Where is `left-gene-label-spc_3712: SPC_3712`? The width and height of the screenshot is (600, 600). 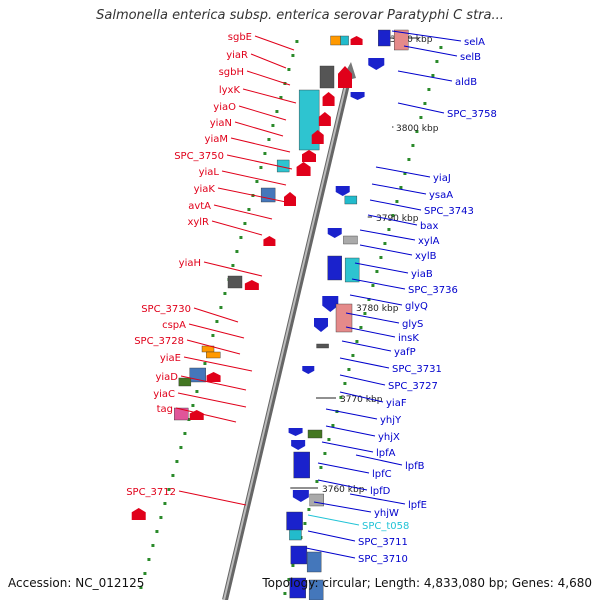 left-gene-label-spc_3712: SPC_3712 is located at coordinates (151, 492).